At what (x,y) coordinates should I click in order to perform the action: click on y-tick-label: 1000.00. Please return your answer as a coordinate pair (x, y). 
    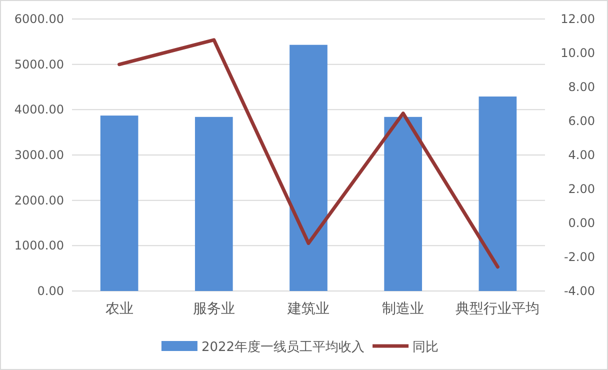
    Looking at the image, I should click on (39, 245).